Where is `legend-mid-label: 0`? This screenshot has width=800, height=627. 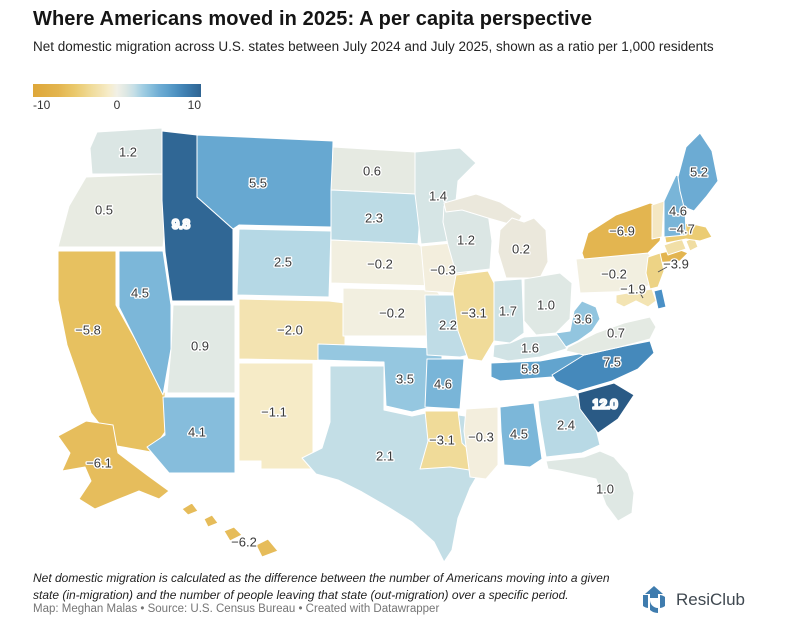
legend-mid-label: 0 is located at coordinates (117, 105).